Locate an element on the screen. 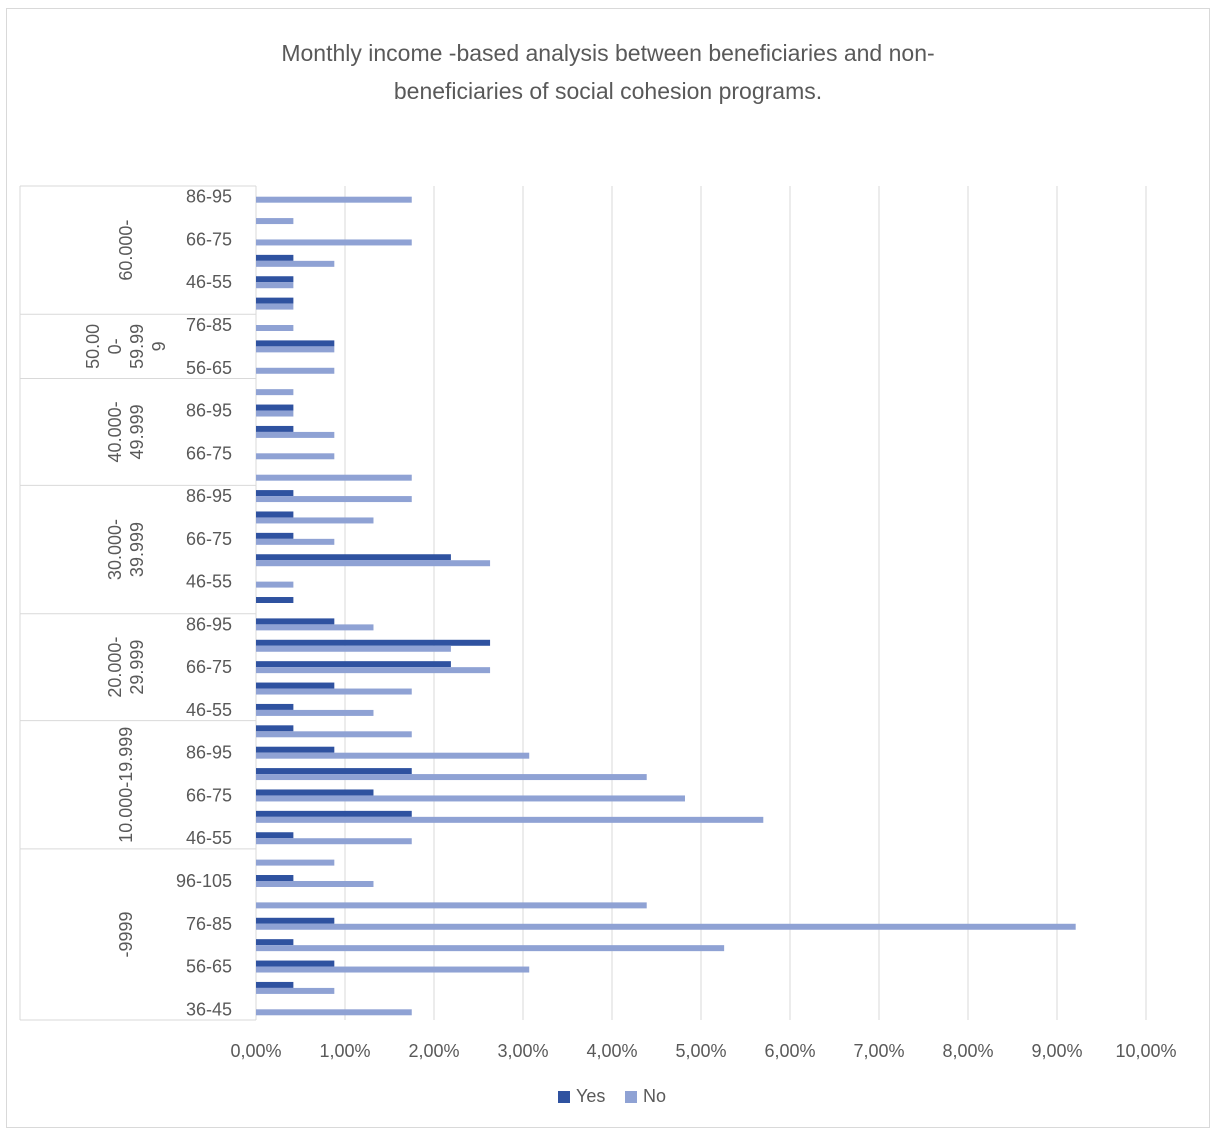  x-tick-label-1: 1,00% is located at coordinates (344, 1051).